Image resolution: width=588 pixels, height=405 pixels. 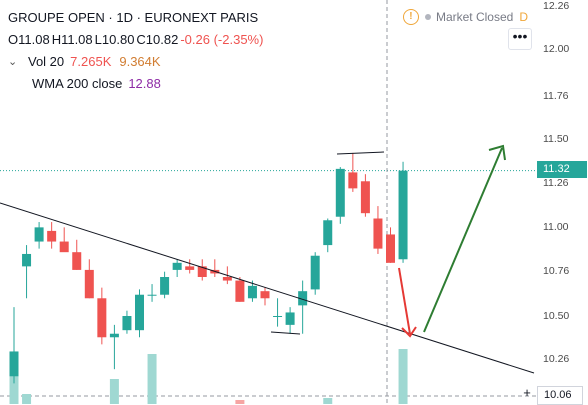 What do you see at coordinates (556, 227) in the screenshot?
I see `price-tick: 11.00` at bounding box center [556, 227].